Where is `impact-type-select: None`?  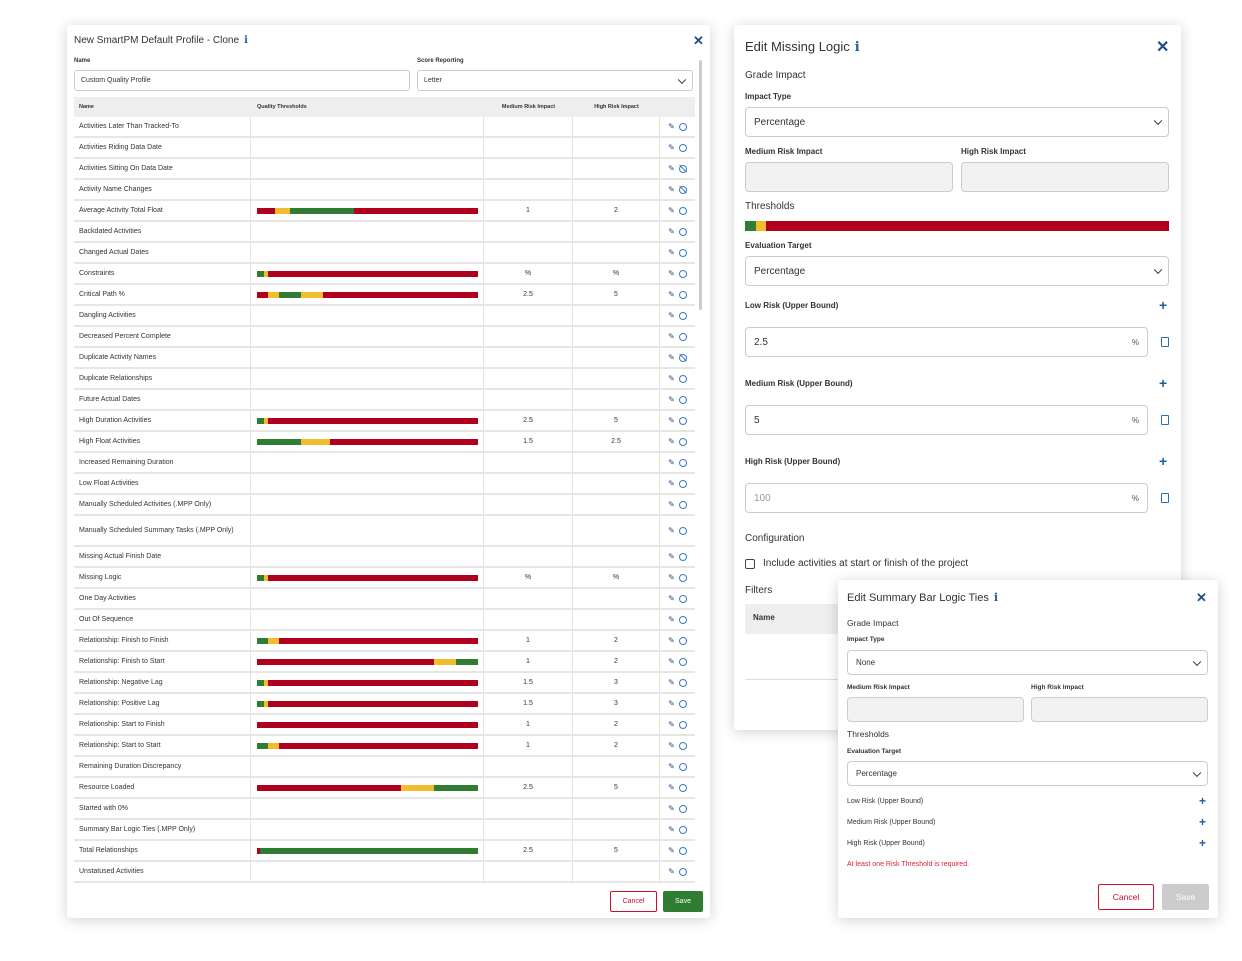
impact-type-select: None is located at coordinates (1027, 662).